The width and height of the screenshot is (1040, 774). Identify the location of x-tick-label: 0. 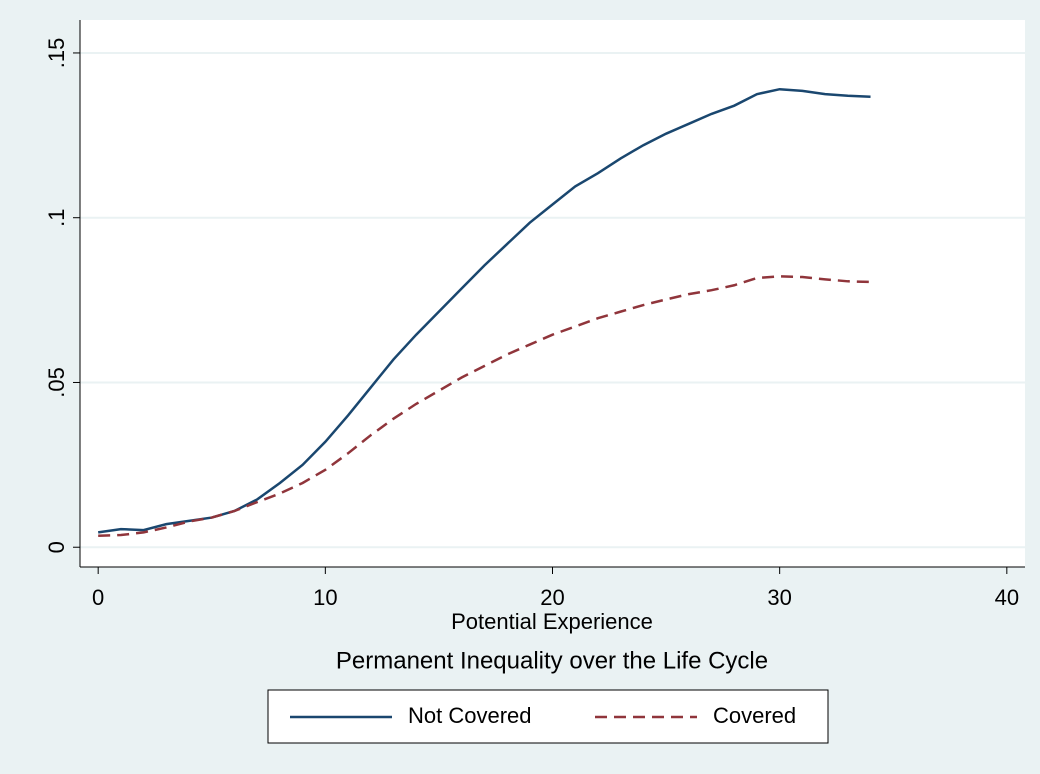
(98, 597).